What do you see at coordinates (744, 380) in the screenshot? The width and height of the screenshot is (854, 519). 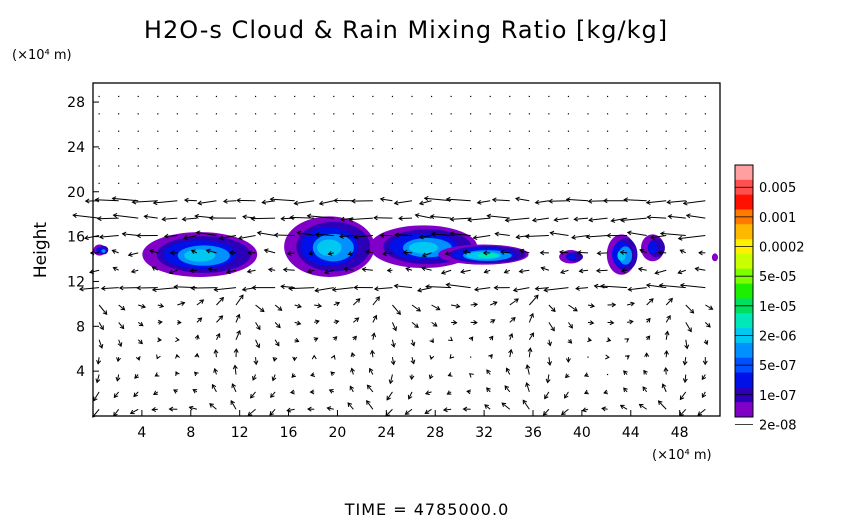 I see `colorbar-swatch` at bounding box center [744, 380].